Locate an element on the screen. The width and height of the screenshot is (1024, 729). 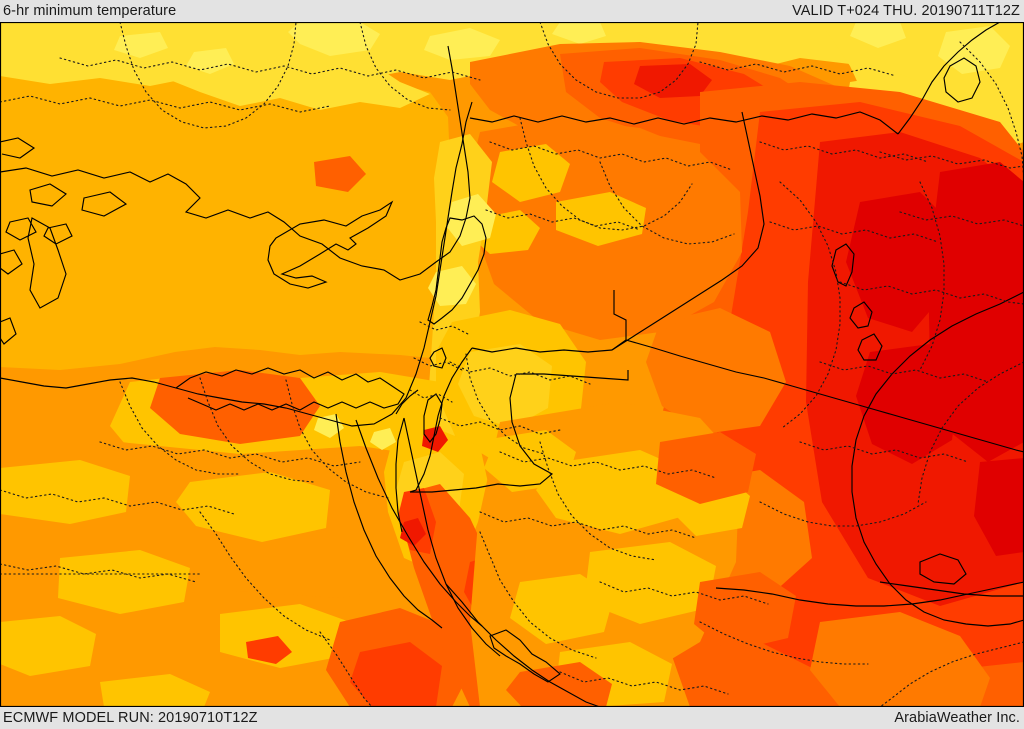
border-saudi-jordan-step is located at coordinates (572, 375).